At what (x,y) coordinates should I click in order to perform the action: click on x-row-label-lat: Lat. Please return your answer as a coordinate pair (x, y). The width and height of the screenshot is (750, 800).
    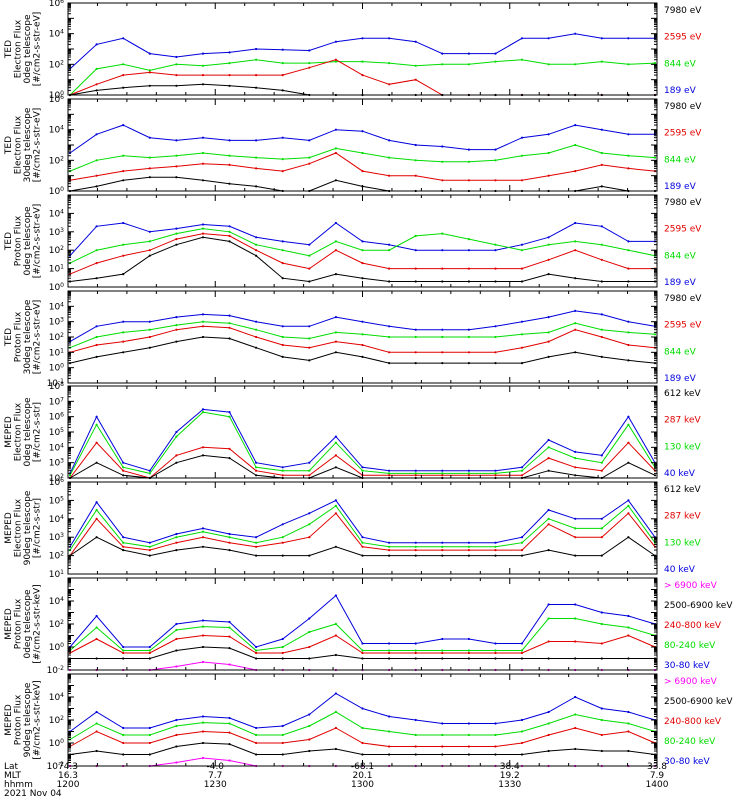
    Looking at the image, I should click on (11, 767).